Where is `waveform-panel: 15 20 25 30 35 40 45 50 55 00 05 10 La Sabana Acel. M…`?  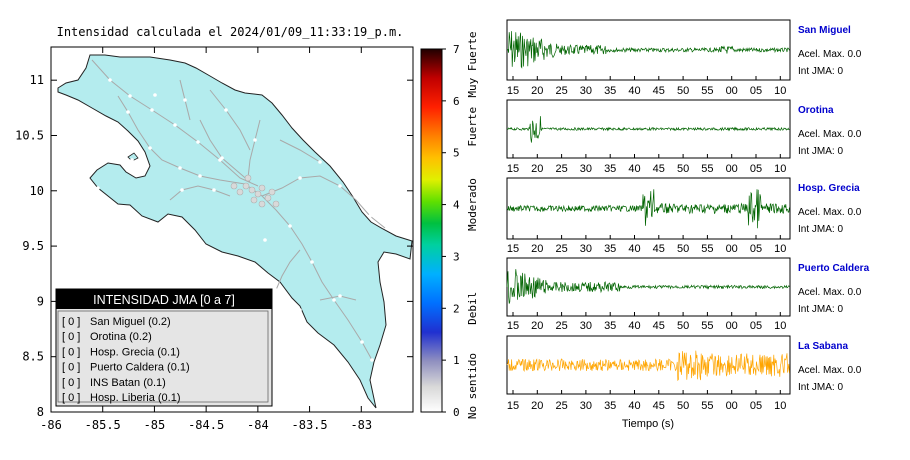 waveform-panel: 15 20 25 30 35 40 45 50 55 00 05 10 La Sabana Acel. M… is located at coordinates (684, 373).